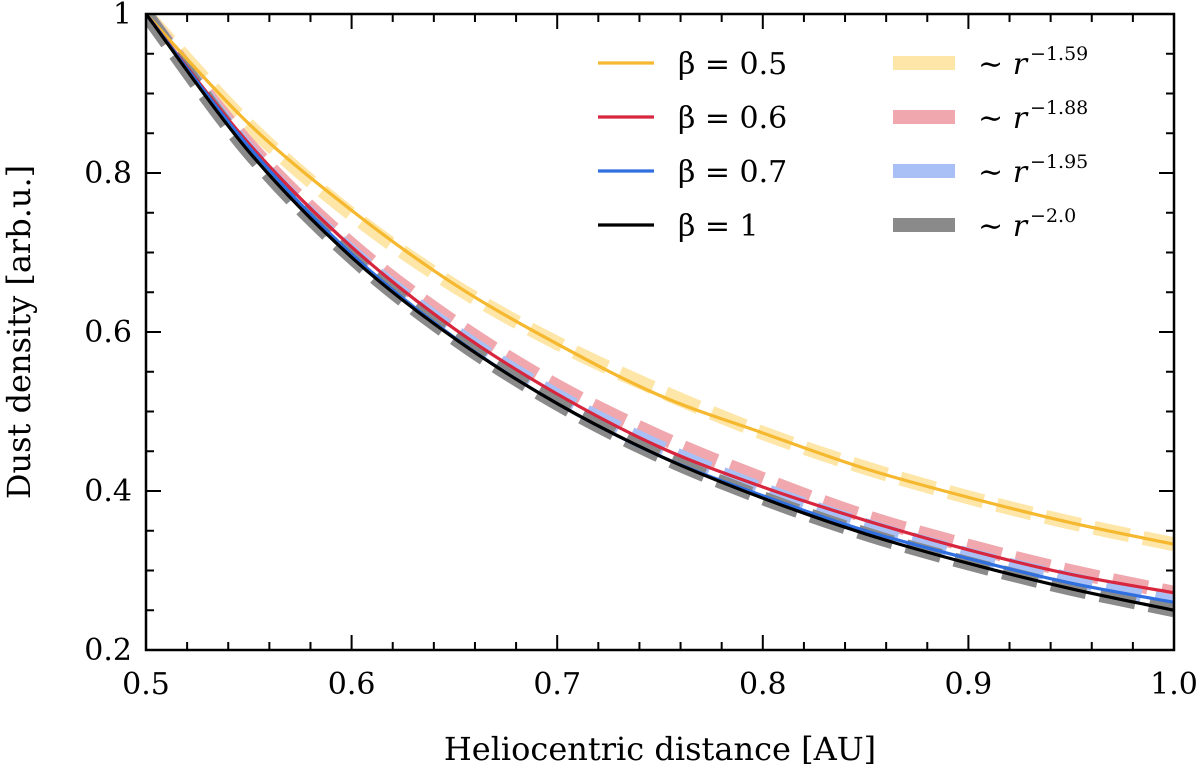  Describe the element at coordinates (732, 118) in the screenshot. I see `legend-label: β = 0.6` at that location.